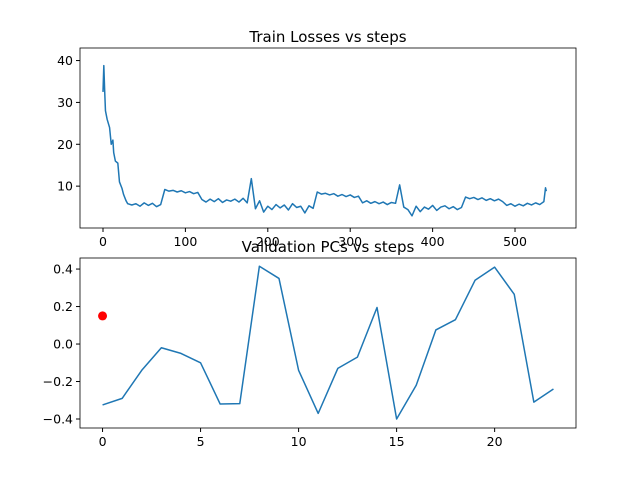 This screenshot has height=480, width=640. I want to click on x-tick-label: 200, so click(268, 241).